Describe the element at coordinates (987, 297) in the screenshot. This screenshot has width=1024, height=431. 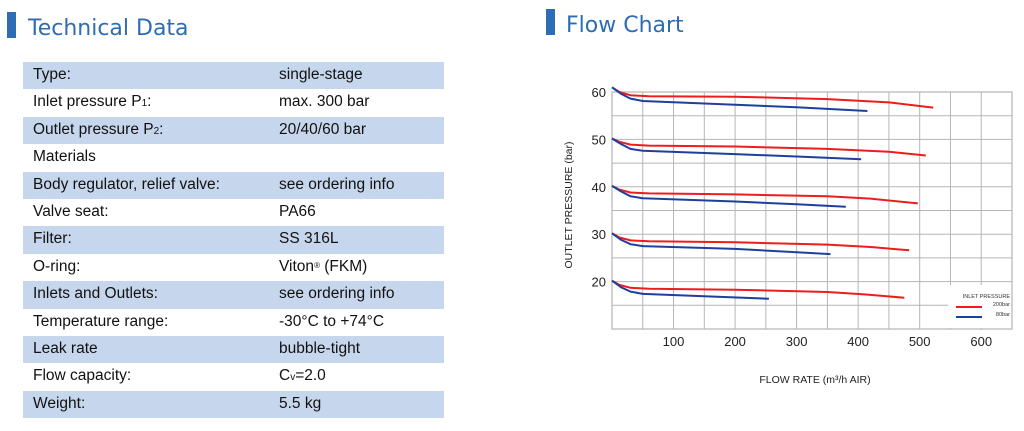
I see `legend-title: INLET PRESSURE` at that location.